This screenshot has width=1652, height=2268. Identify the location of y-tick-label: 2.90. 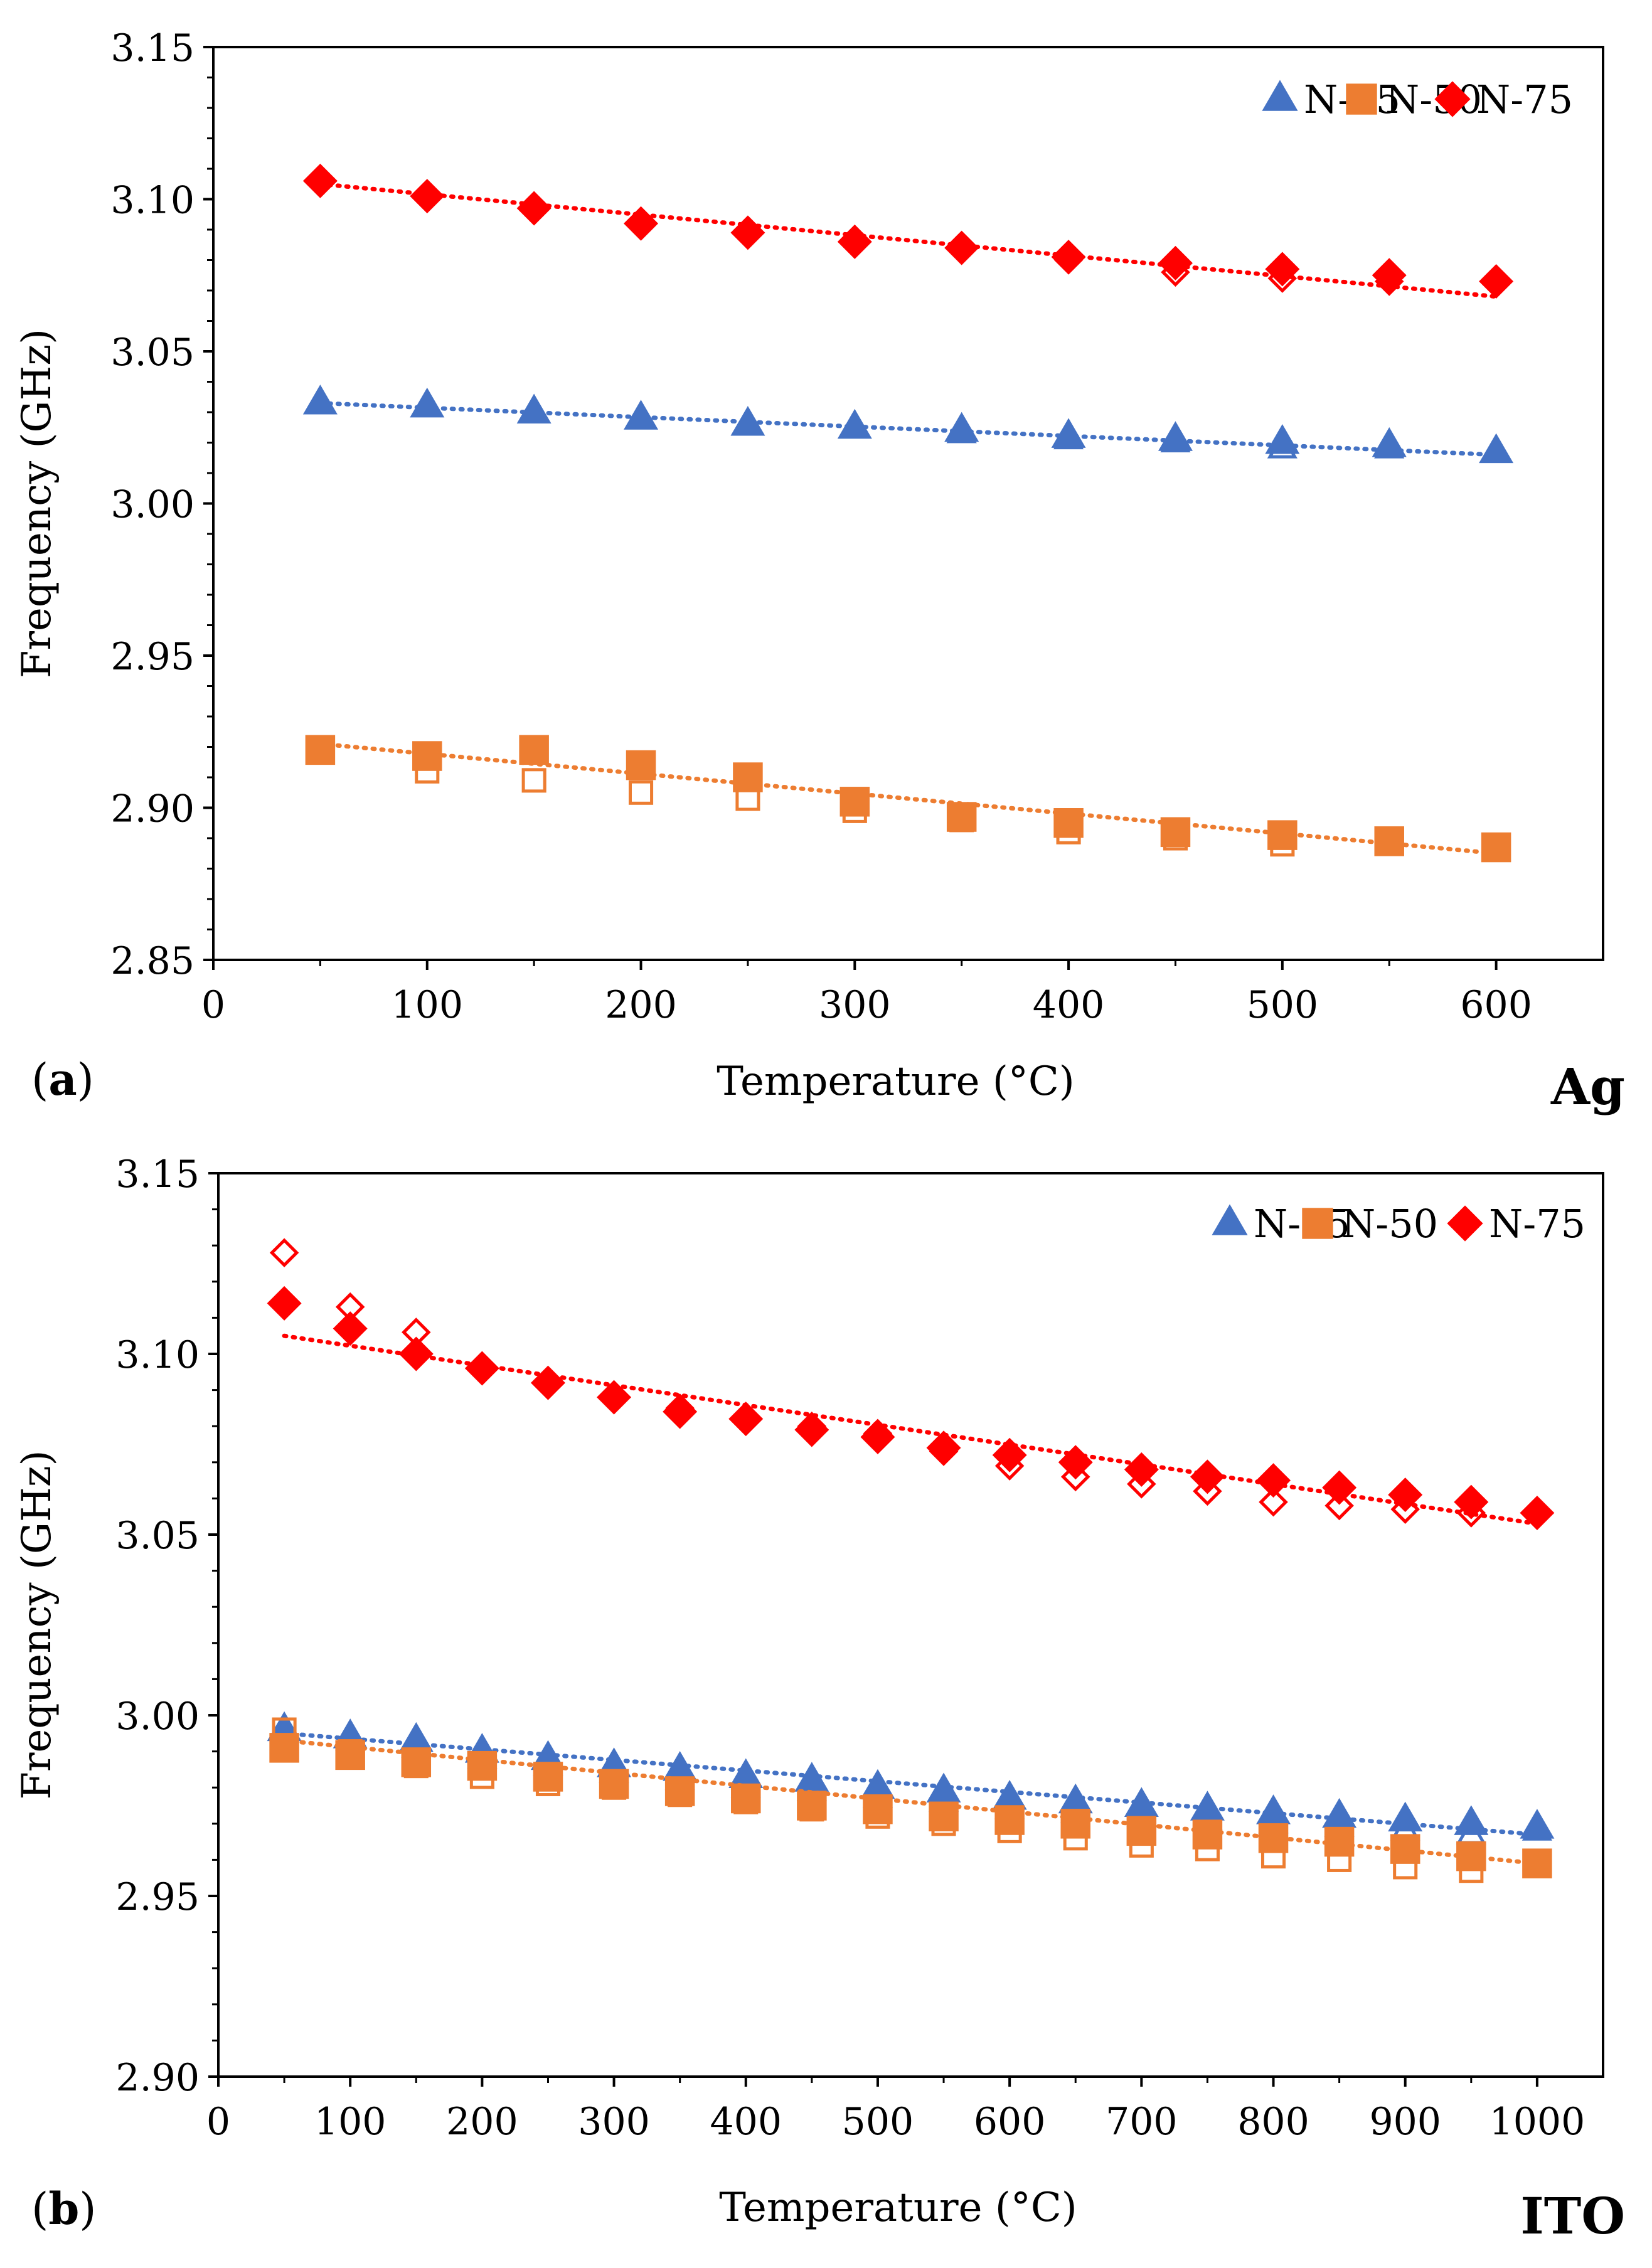
(153, 809).